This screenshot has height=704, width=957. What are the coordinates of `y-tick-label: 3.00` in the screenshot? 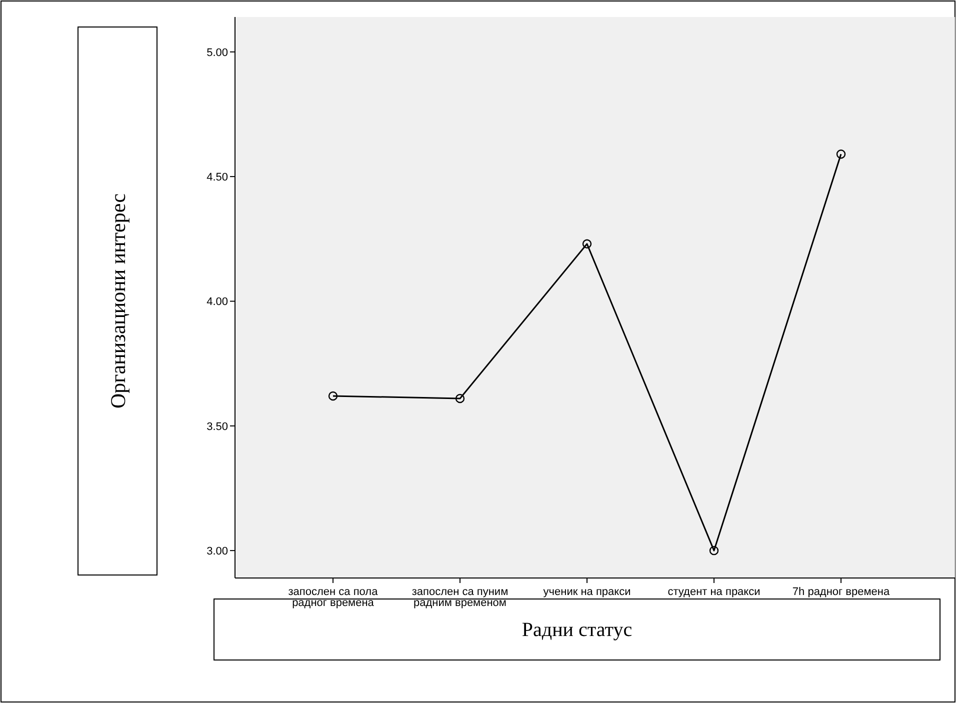 It's located at (217, 551).